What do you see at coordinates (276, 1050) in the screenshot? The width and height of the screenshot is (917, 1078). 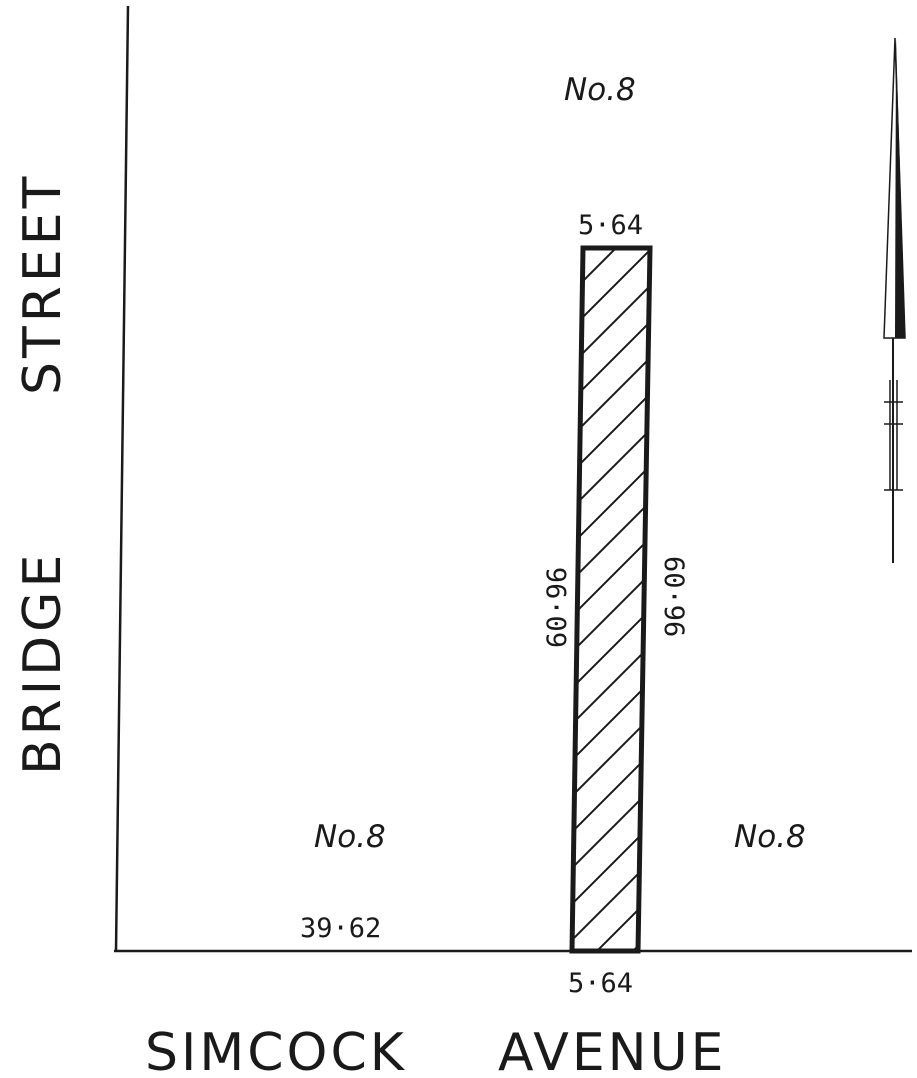 I see `street-name-simcock: SIMCOCK` at bounding box center [276, 1050].